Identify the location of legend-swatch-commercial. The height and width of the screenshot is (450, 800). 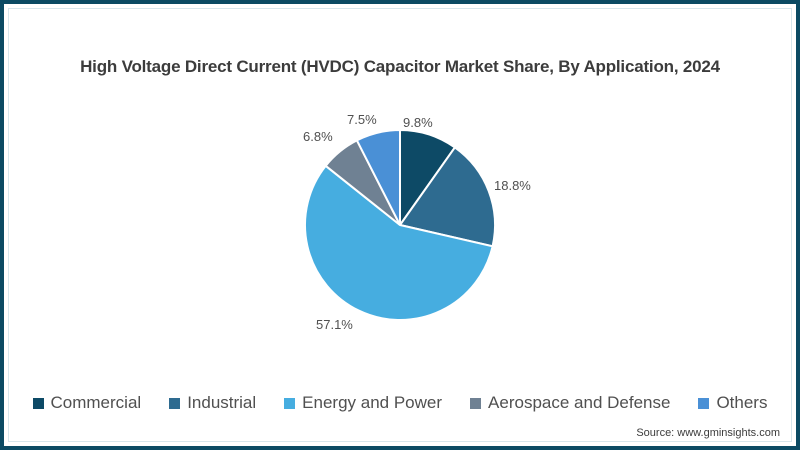
(38, 403).